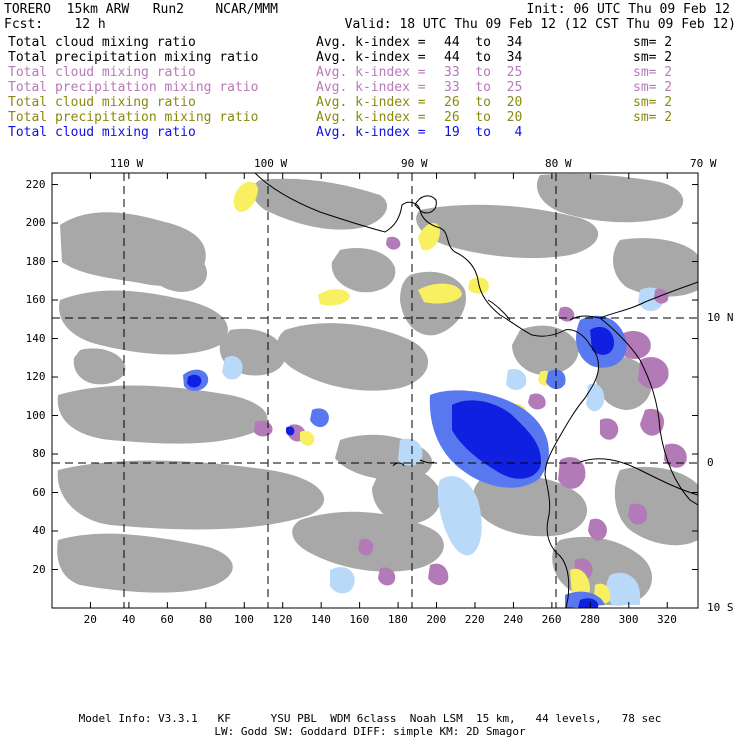 Image resolution: width=740 pixels, height=740 pixels. What do you see at coordinates (703, 163) in the screenshot?
I see `lon-label-70w: 70 W` at bounding box center [703, 163].